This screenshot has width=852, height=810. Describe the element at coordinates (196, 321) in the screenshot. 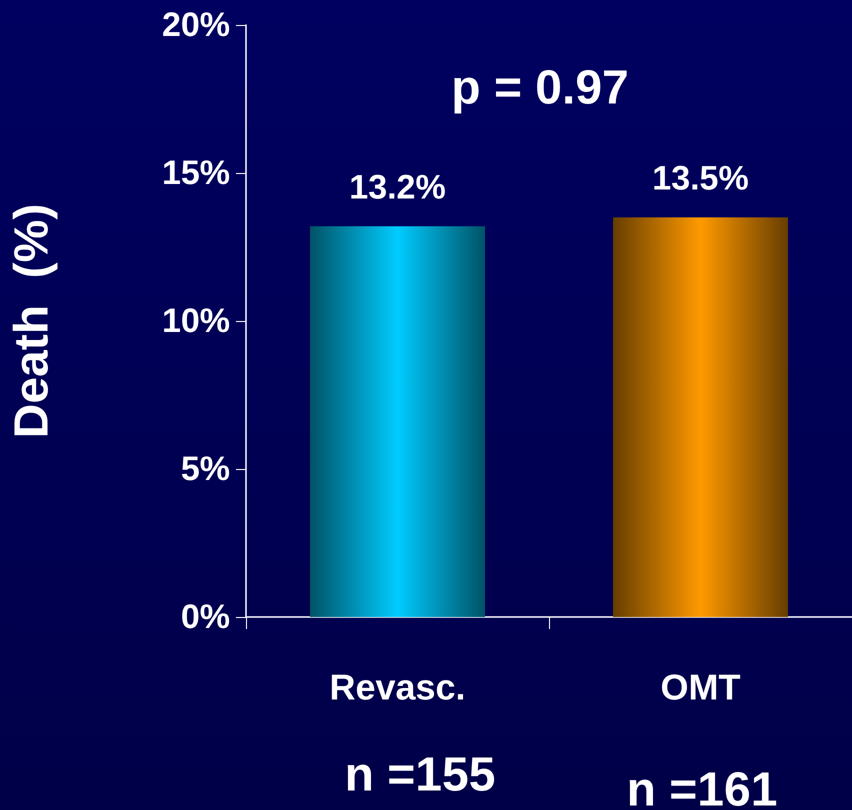

I see `y-tick-label: 10%` at that location.